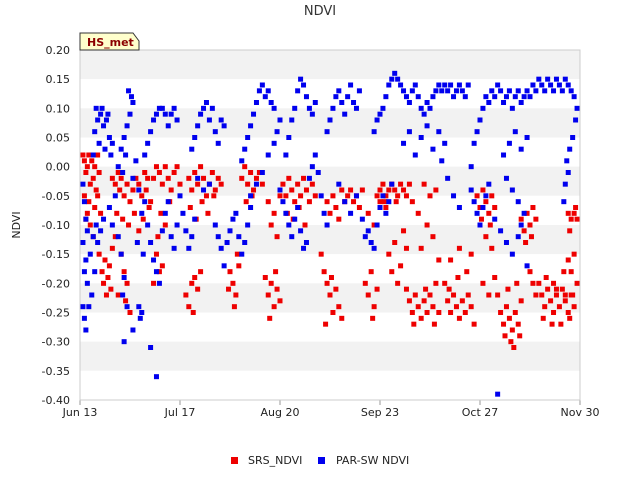  Describe the element at coordinates (16, 224) in the screenshot. I see `y-axis-label: NDVI` at that location.